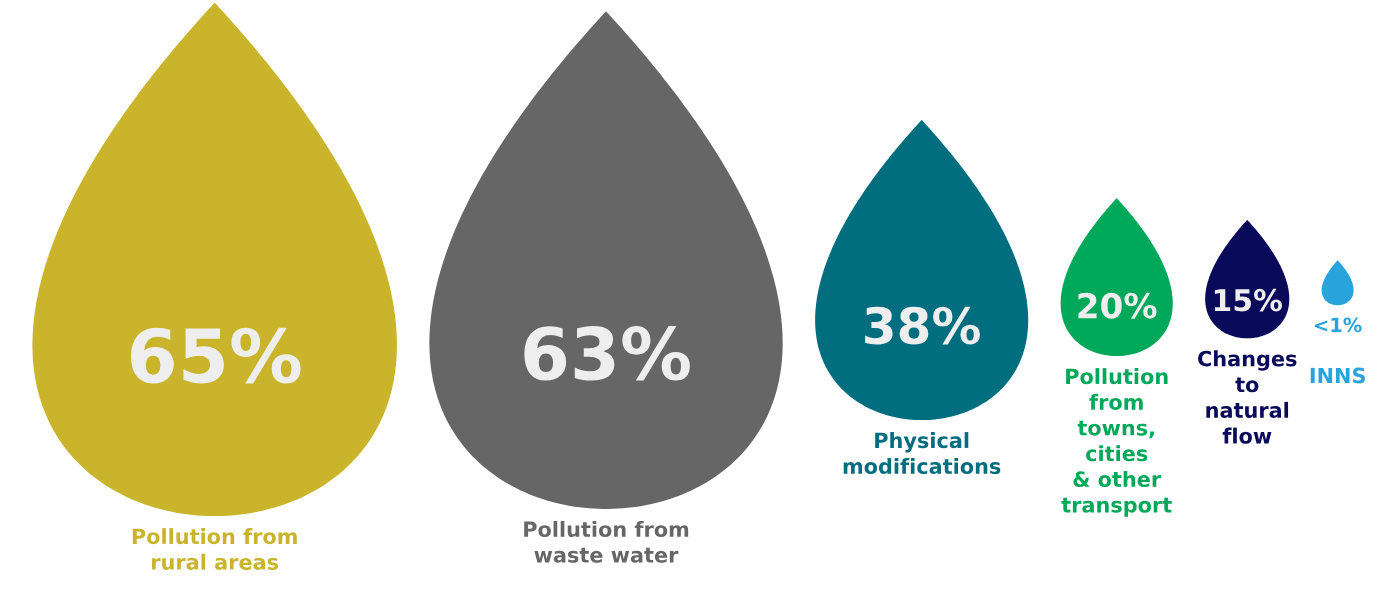 This screenshot has width=1386, height=590. What do you see at coordinates (214, 549) in the screenshot?
I see `category-label: Pollution from rural areas` at bounding box center [214, 549].